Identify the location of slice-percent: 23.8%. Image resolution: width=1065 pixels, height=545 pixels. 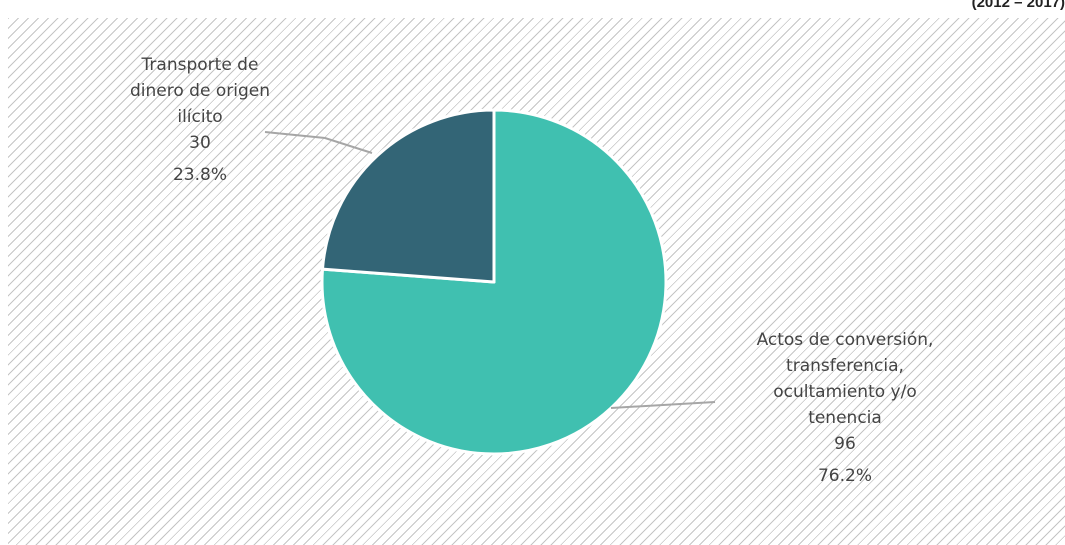
(200, 175).